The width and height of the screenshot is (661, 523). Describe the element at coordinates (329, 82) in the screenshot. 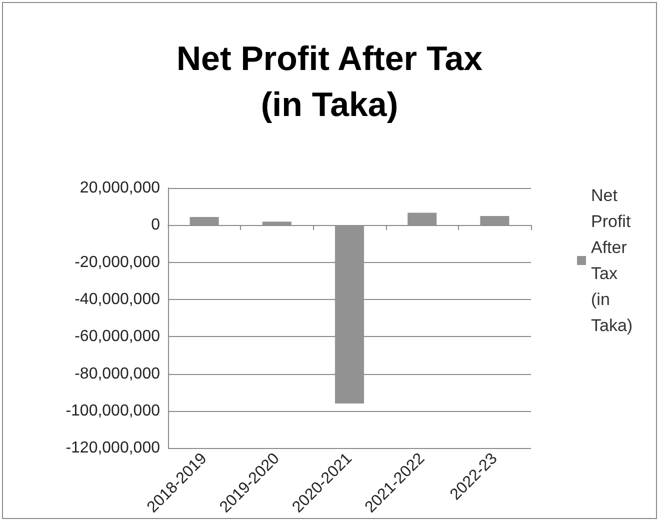

I see `chart-title: Net Profit After Tax (in Taka)` at that location.